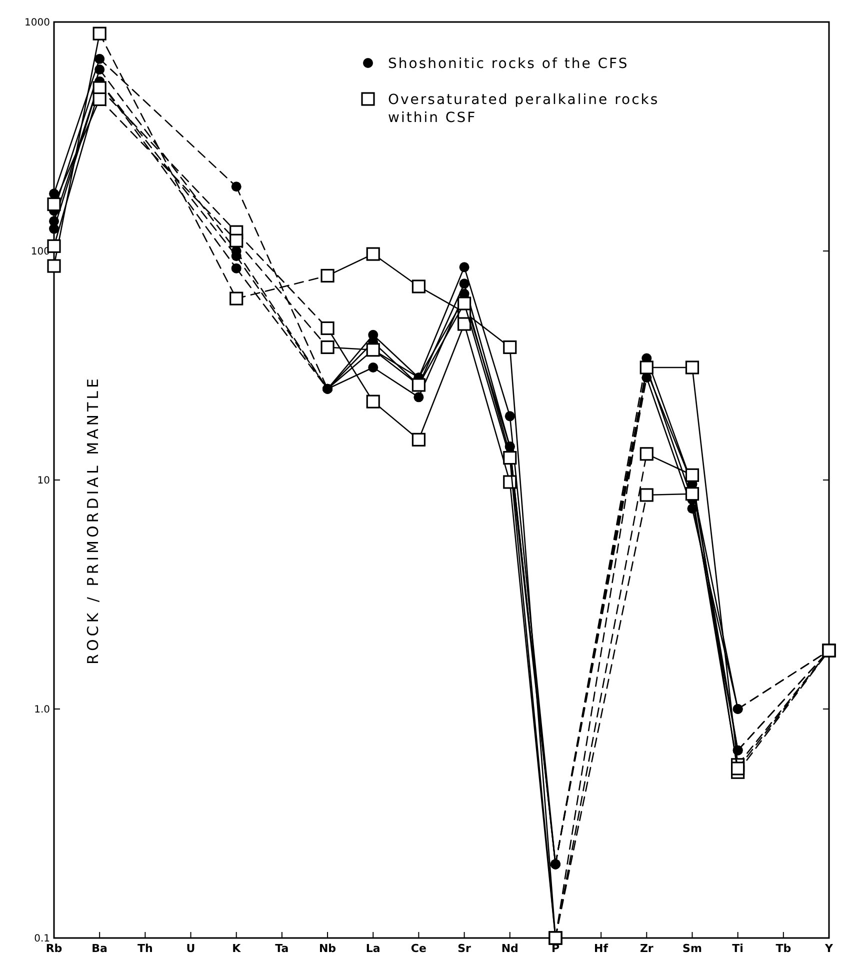 The image size is (851, 980). I want to click on x-tick-label: Nd, so click(509, 948).